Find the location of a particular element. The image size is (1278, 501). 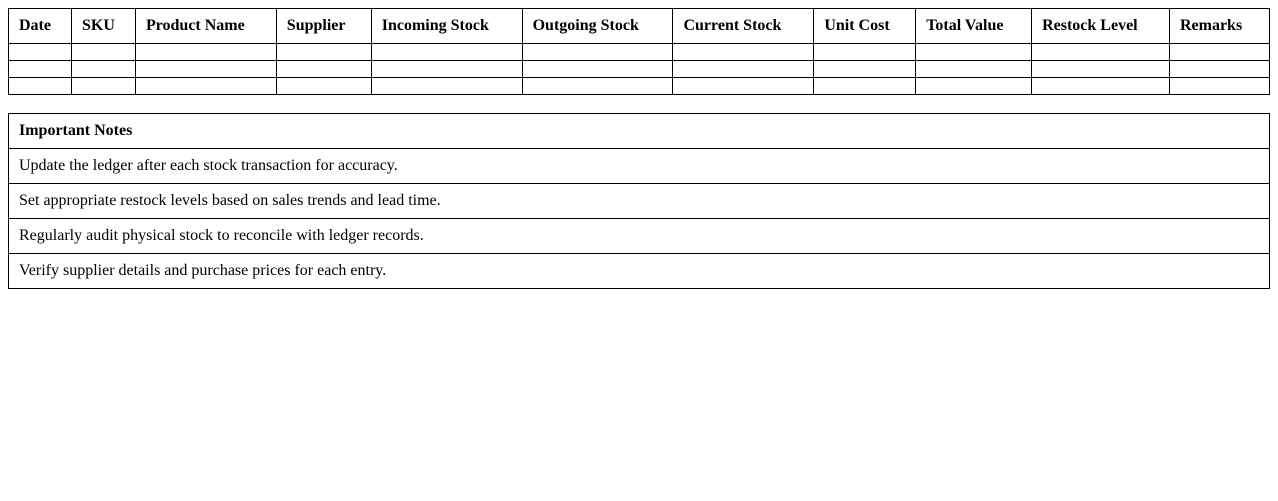

header-unit-cost: Unit Cost is located at coordinates (865, 26).